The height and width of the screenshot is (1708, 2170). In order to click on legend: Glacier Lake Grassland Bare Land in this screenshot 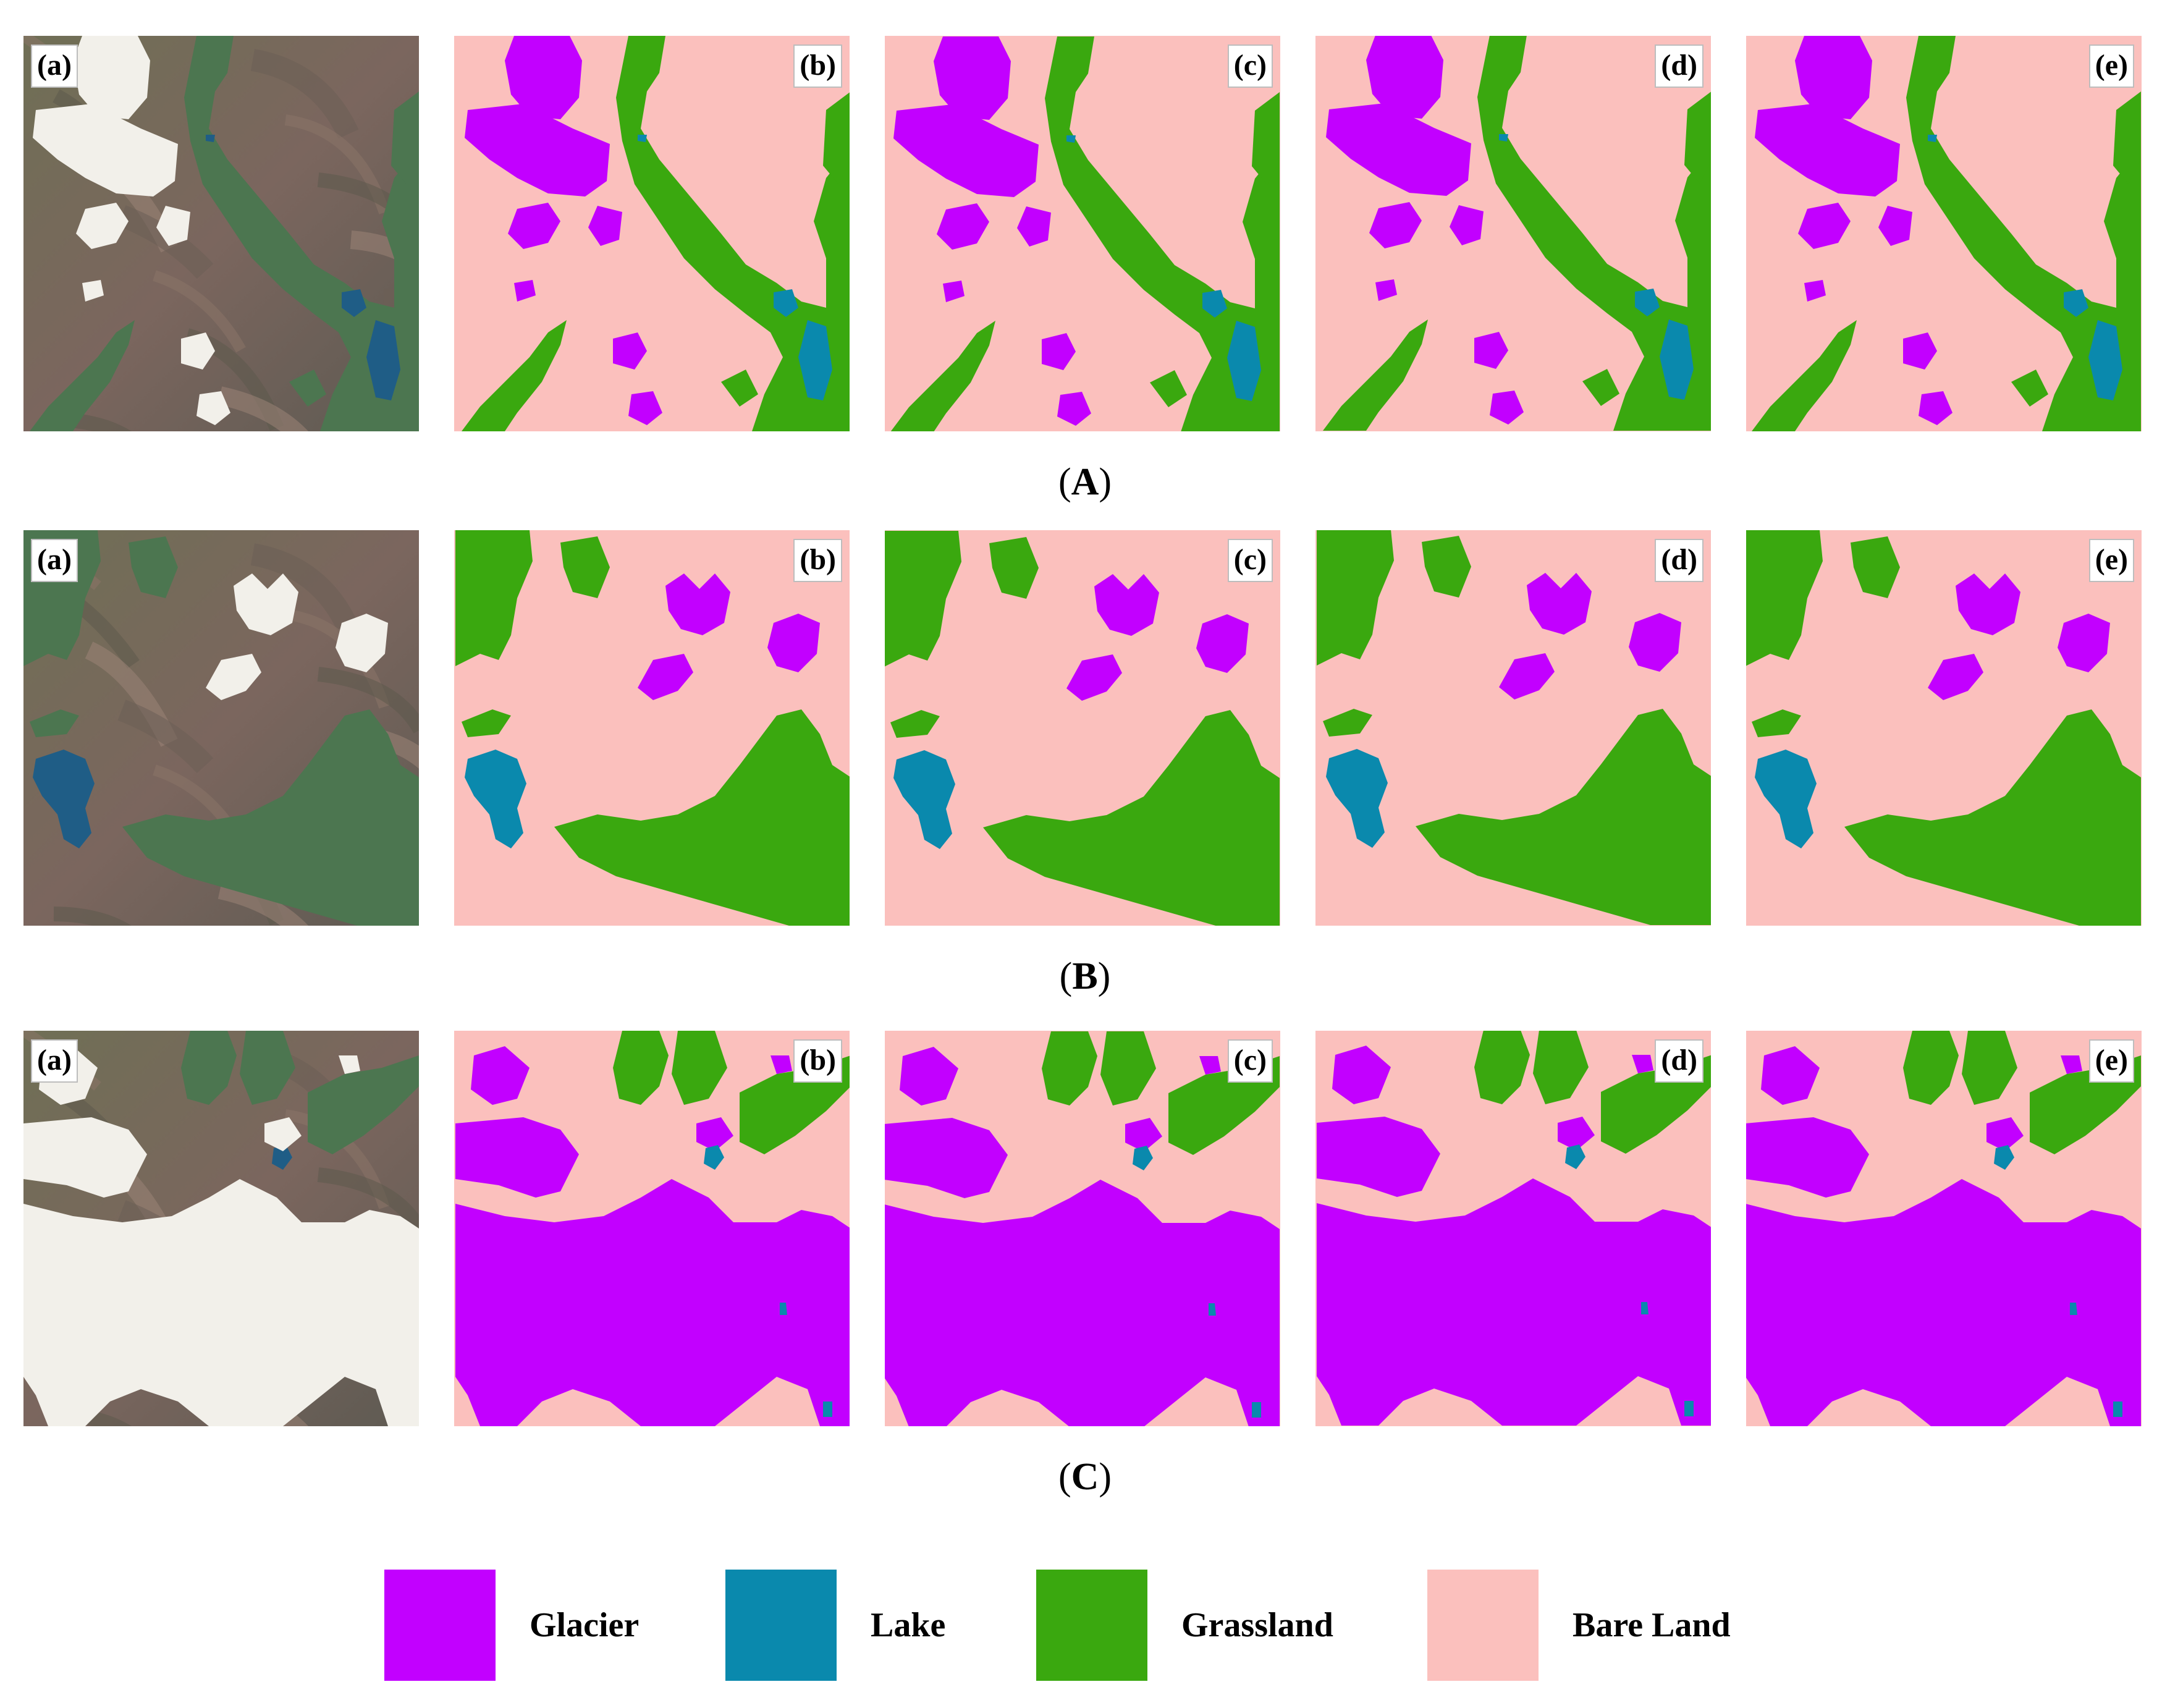, I will do `click(1085, 1628)`.